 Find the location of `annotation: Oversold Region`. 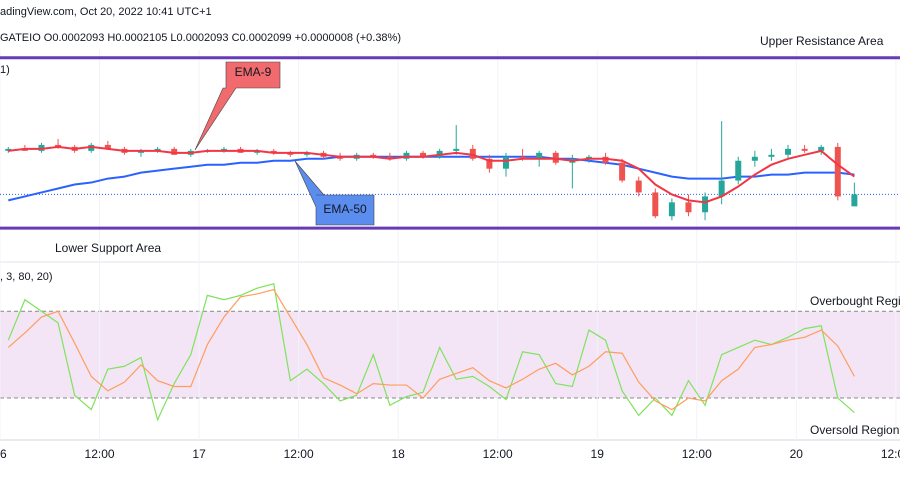

annotation: Oversold Region is located at coordinates (854, 430).